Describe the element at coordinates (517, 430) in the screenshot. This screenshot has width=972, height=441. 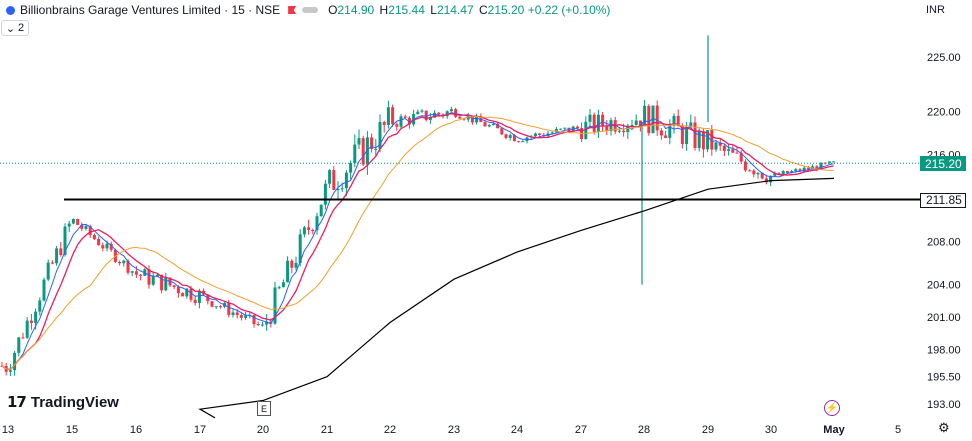
I see `x-tick-label: 24` at that location.